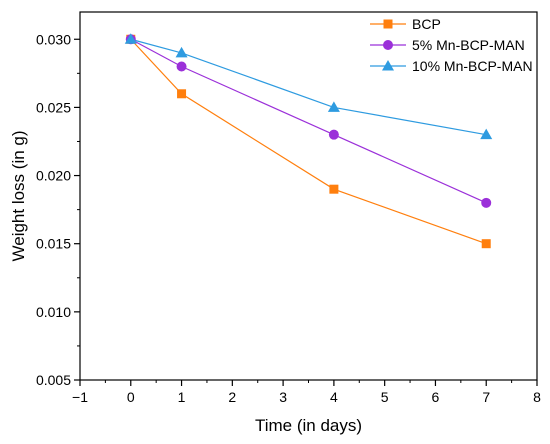 This screenshot has height=444, width=550. Describe the element at coordinates (385, 397) in the screenshot. I see `x-tick-label: 5` at that location.